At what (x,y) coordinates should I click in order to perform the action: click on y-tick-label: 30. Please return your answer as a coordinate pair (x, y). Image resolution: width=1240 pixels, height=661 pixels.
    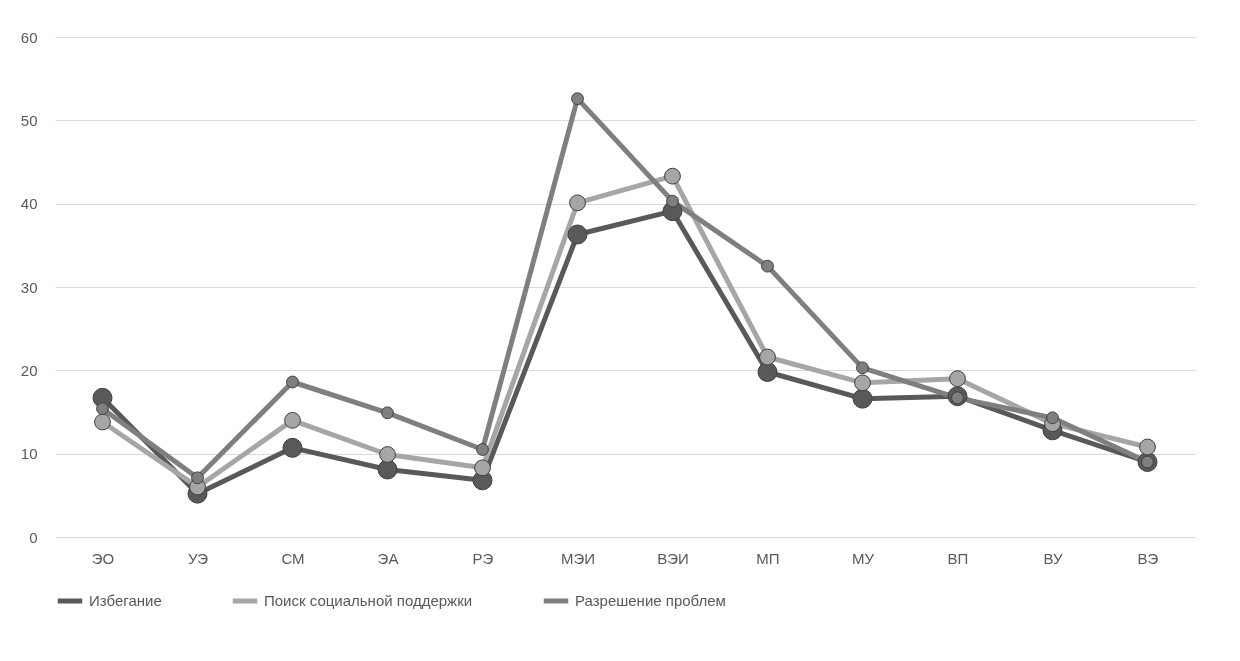
    Looking at the image, I should click on (29, 287).